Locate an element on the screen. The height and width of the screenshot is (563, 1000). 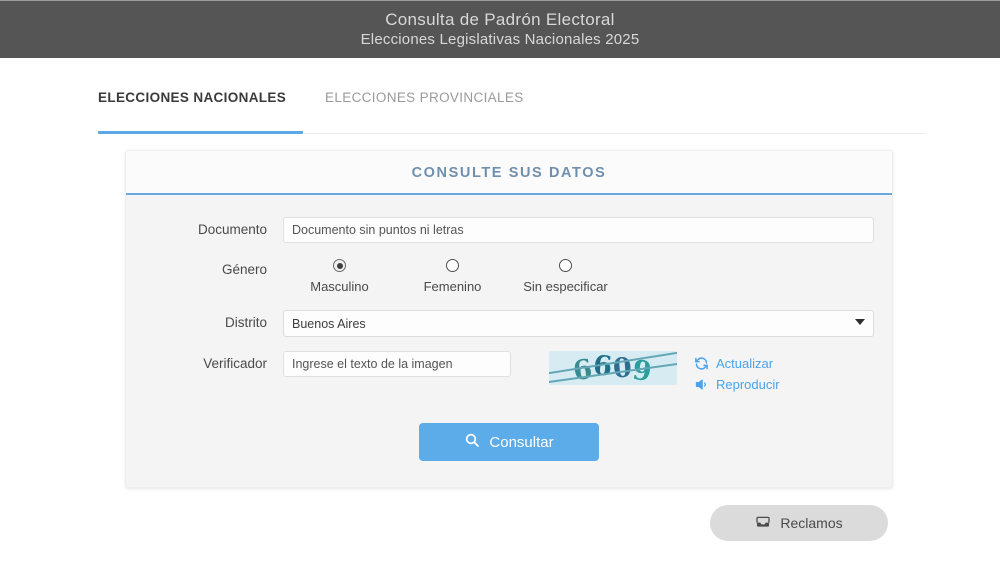
card-title: CONSULTE SUS DATOS is located at coordinates (509, 173).